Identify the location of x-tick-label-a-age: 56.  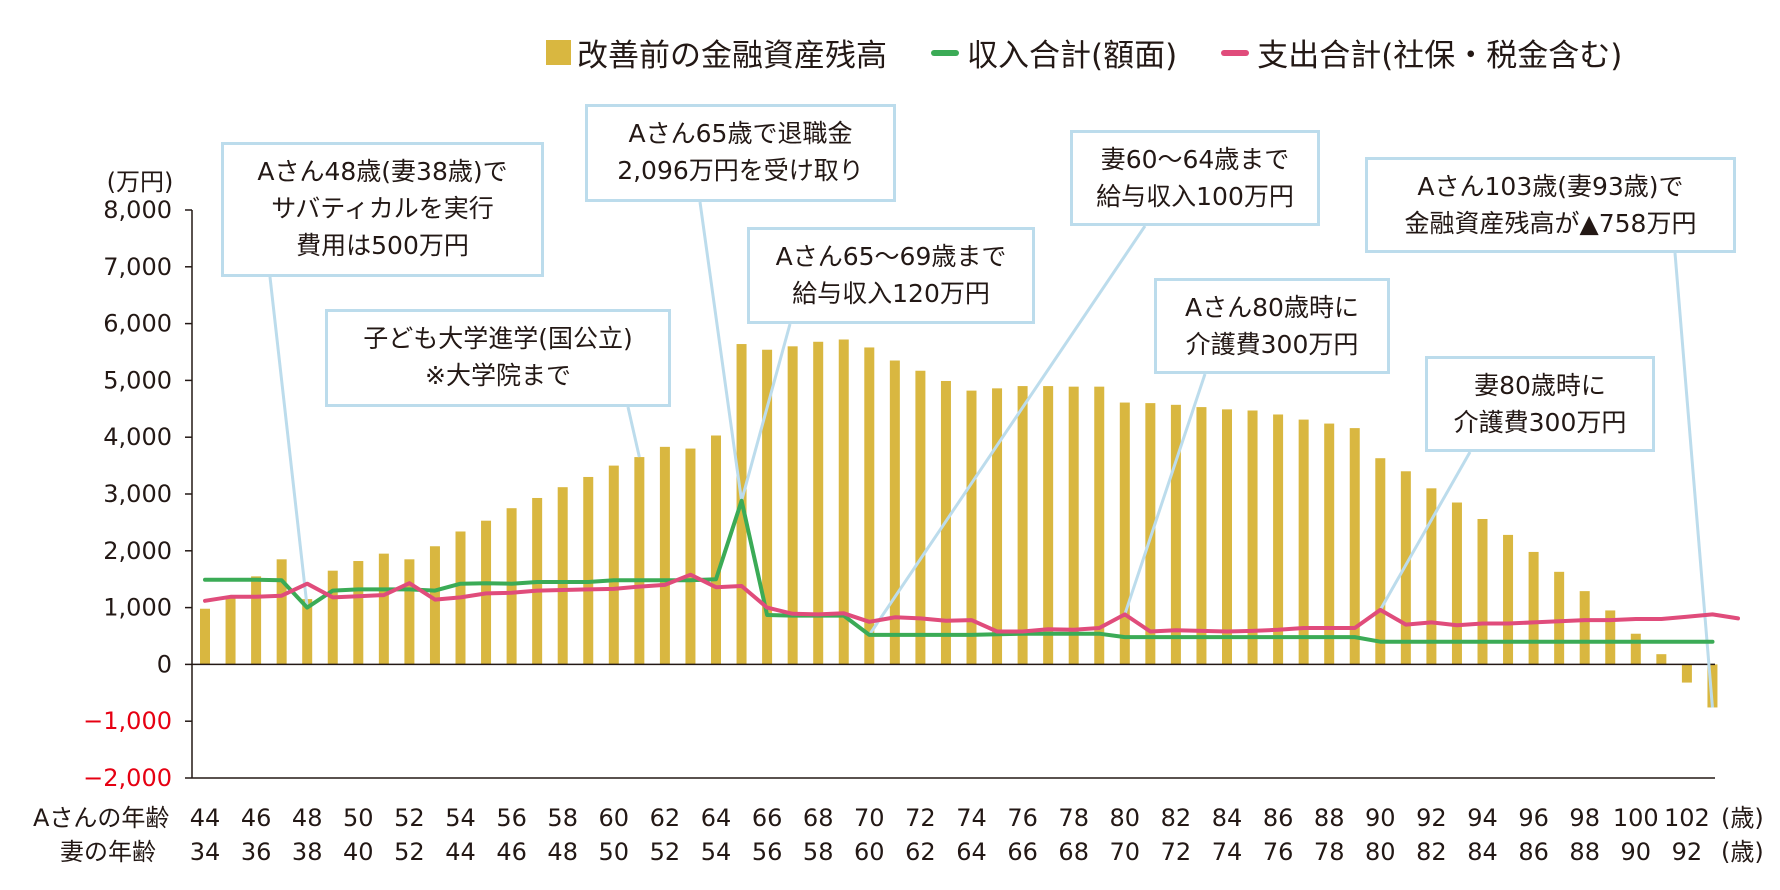
(511, 818).